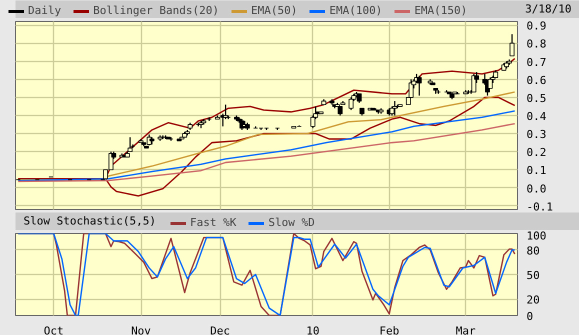 The image size is (579, 335). What do you see at coordinates (533, 300) in the screenshot?
I see `y-tick-label: 20` at bounding box center [533, 300].